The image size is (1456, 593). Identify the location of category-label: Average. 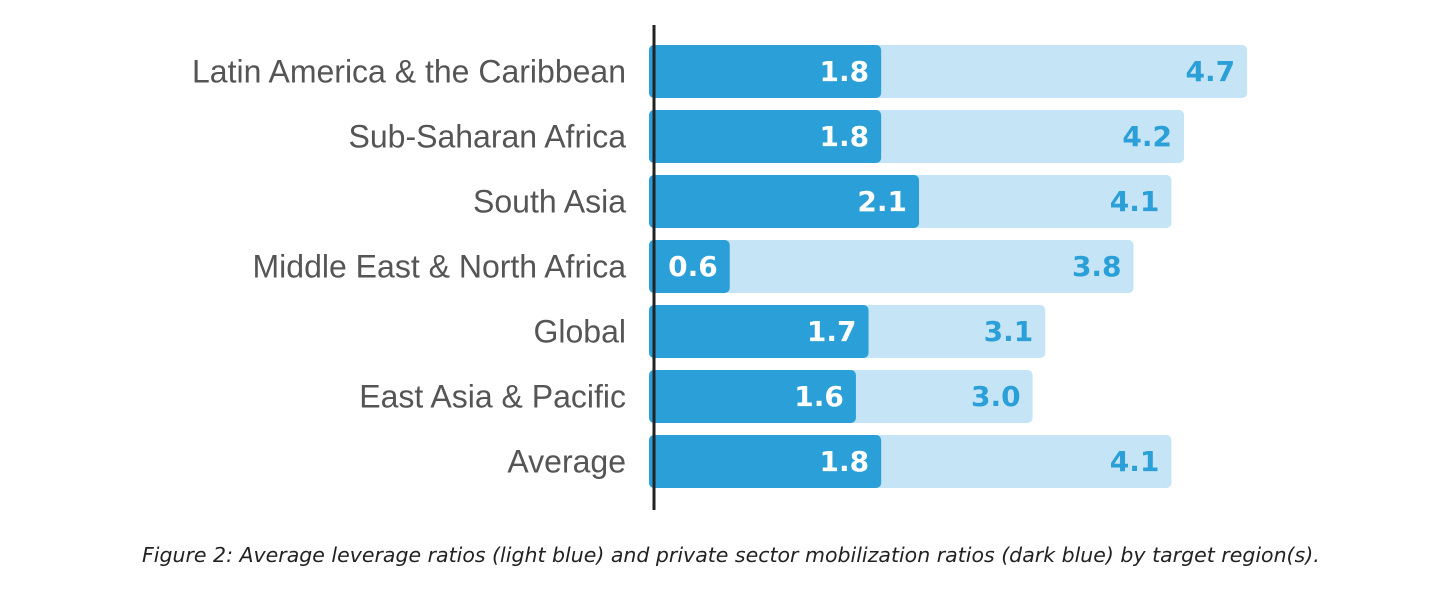
(566, 462).